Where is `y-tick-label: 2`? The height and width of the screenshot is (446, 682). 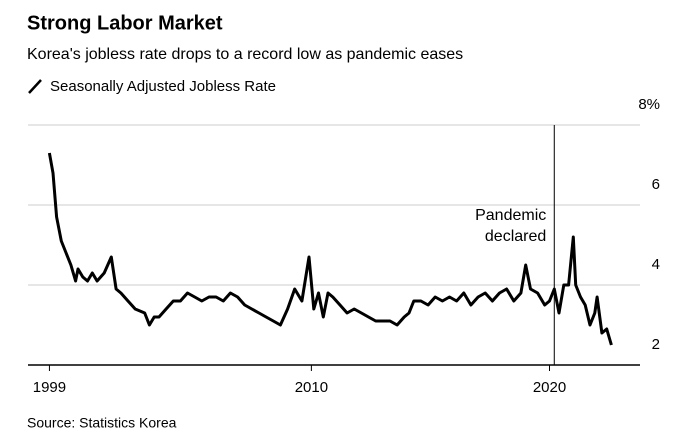 y-tick-label: 2 is located at coordinates (656, 344).